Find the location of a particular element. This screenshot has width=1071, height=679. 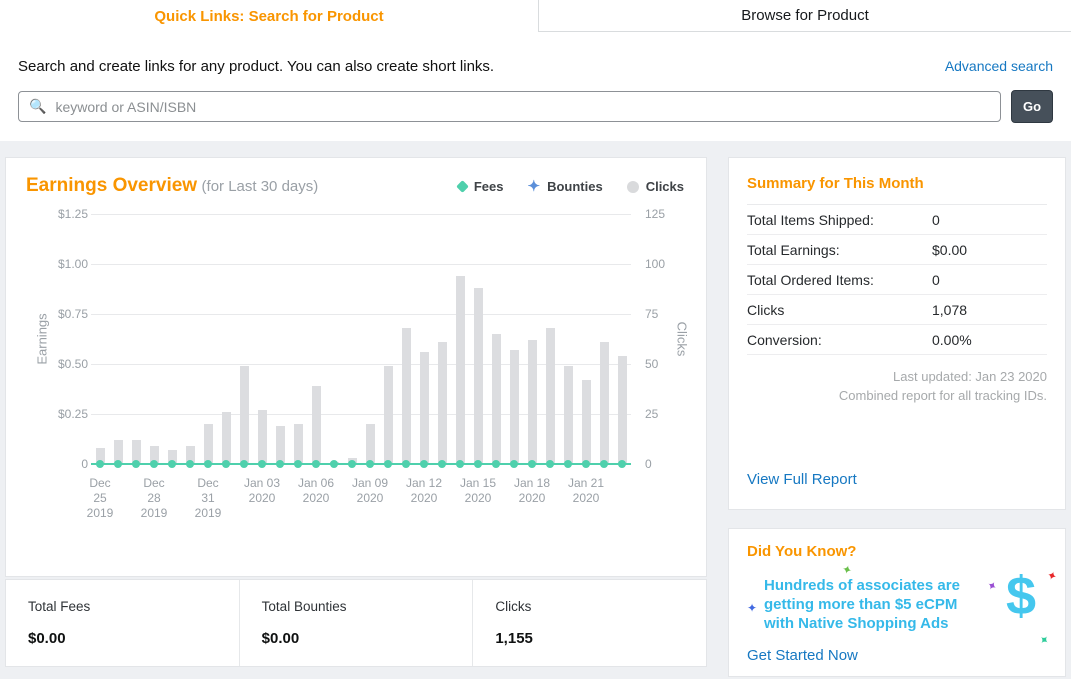

total-clicks-value: 1,155 is located at coordinates (514, 638).